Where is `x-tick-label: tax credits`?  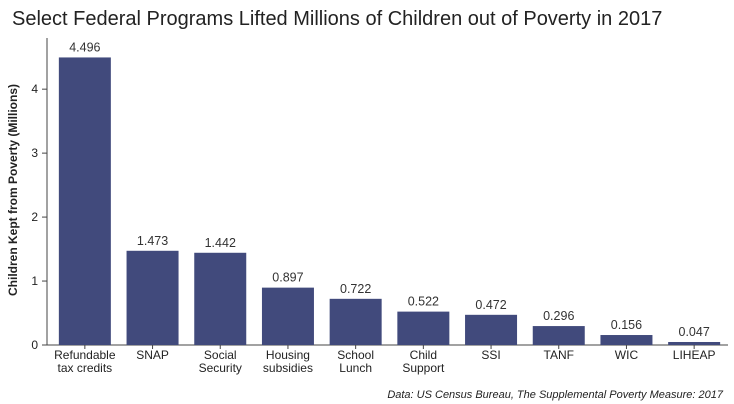 x-tick-label: tax credits is located at coordinates (85, 368).